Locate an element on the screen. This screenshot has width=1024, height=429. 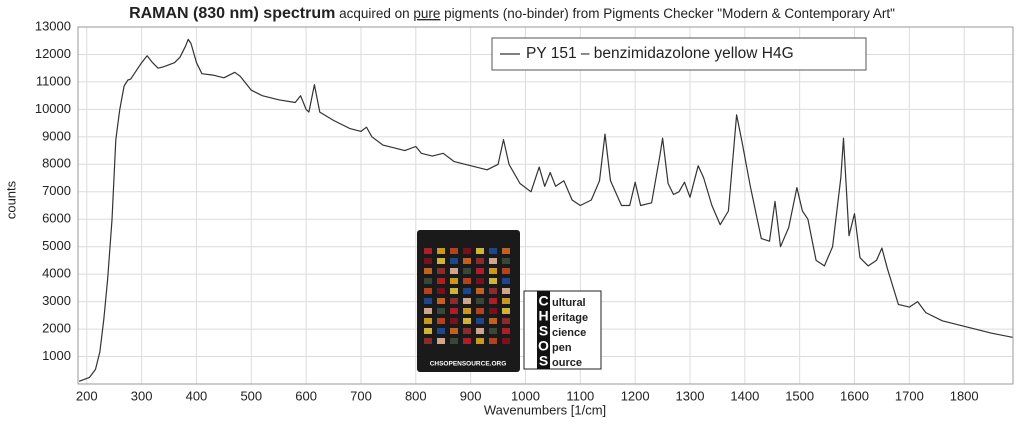
x-tick-label: 1500 is located at coordinates (799, 395).